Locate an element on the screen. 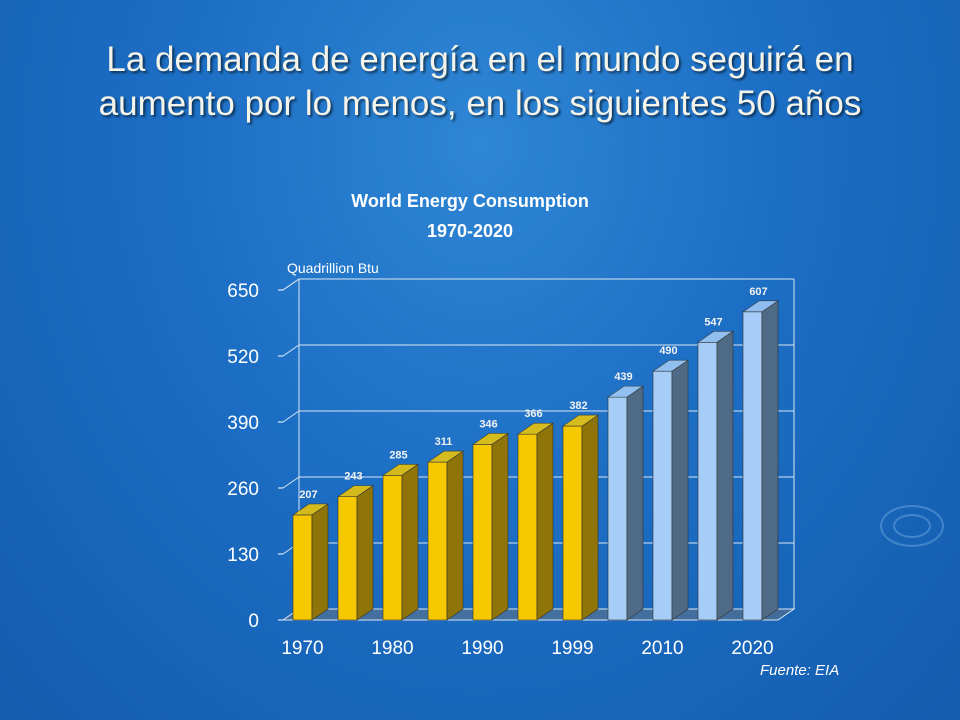 Image resolution: width=960 pixels, height=720 pixels. y-tick-label: 130 is located at coordinates (243, 555).